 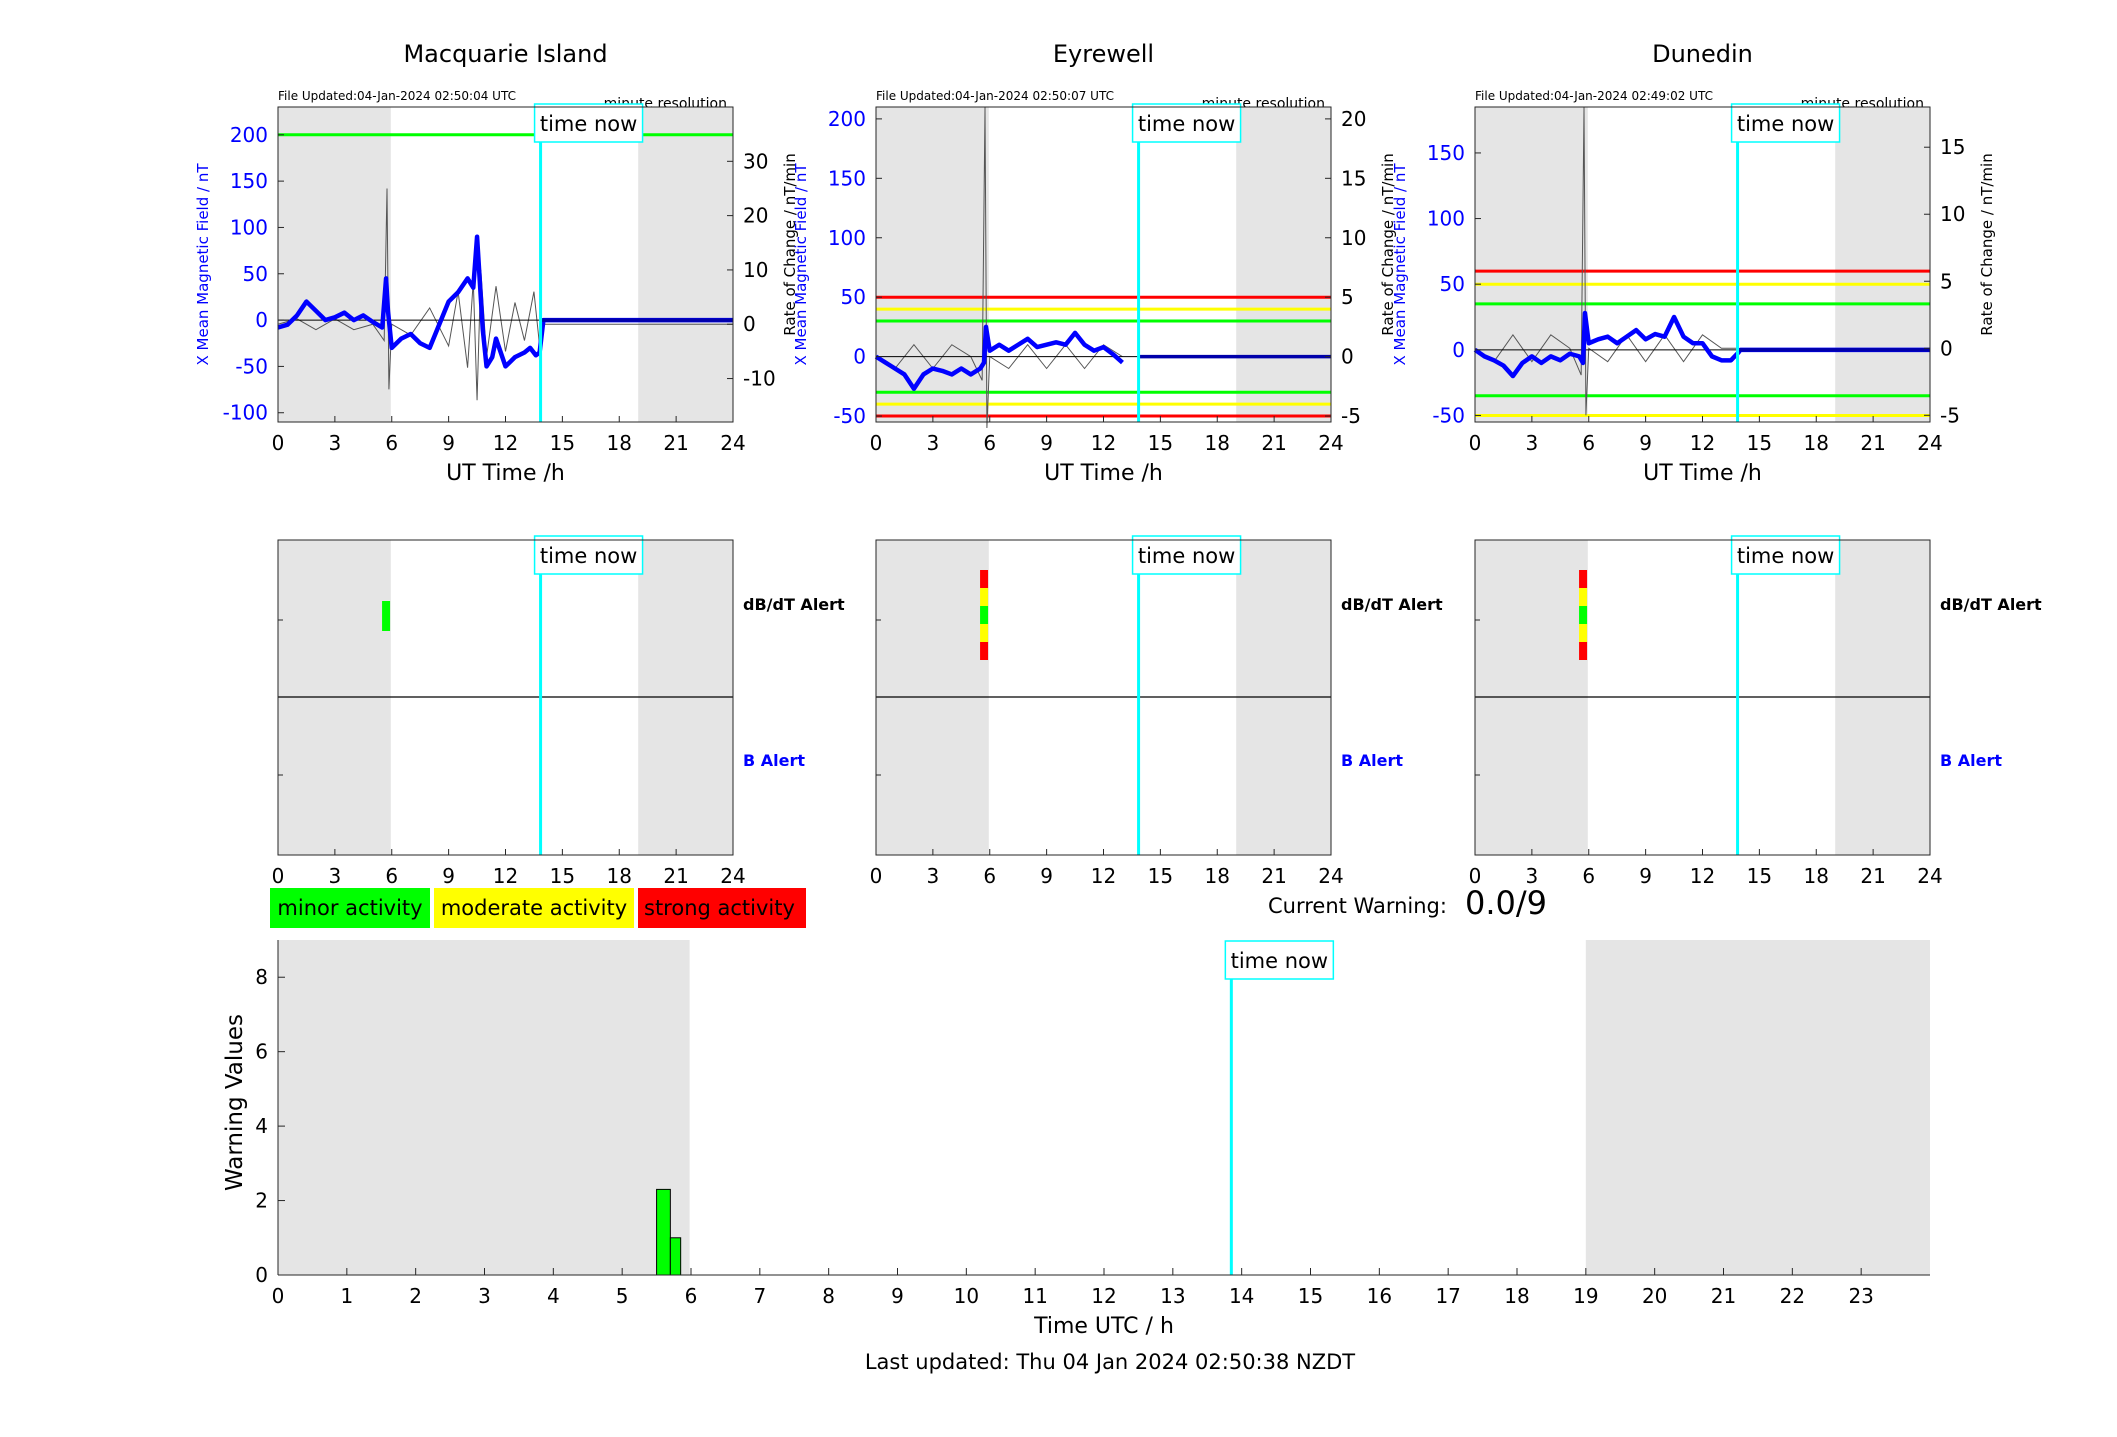 What do you see at coordinates (1702, 473) in the screenshot?
I see `x-axis-label: UT Time /h` at bounding box center [1702, 473].